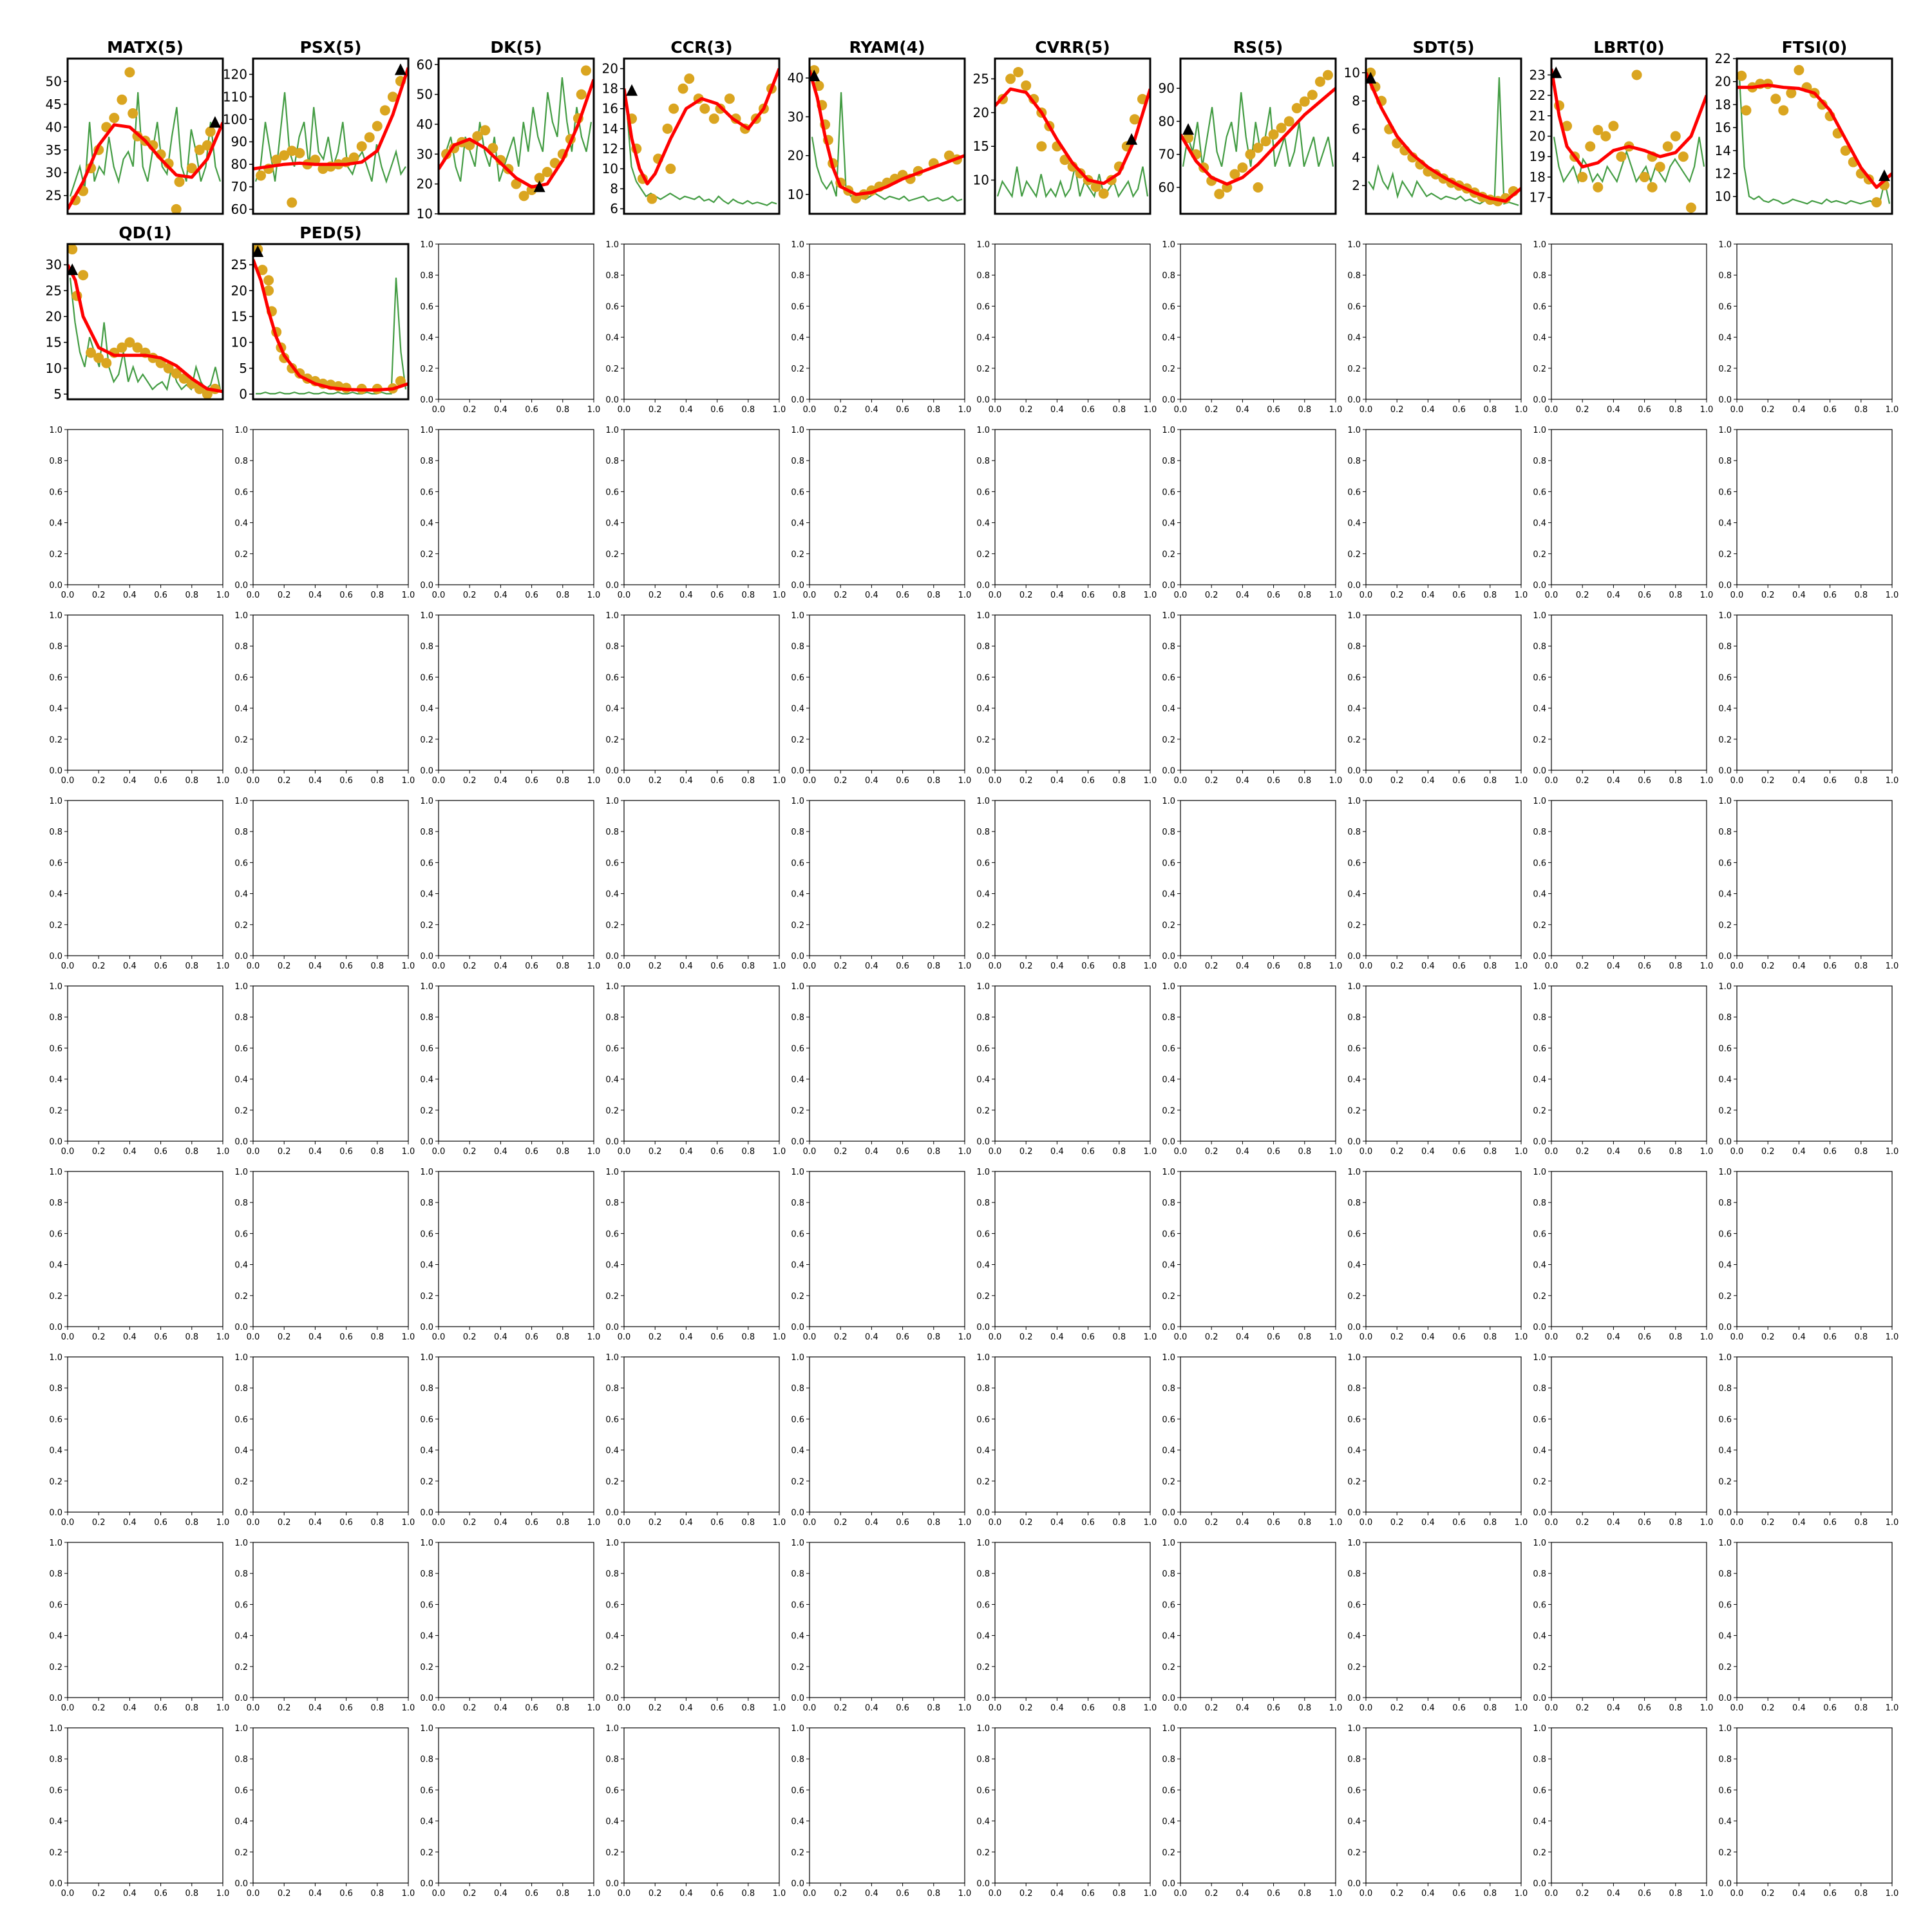 The image size is (1932, 1932). I want to click on trend-line, so click(887, 133).